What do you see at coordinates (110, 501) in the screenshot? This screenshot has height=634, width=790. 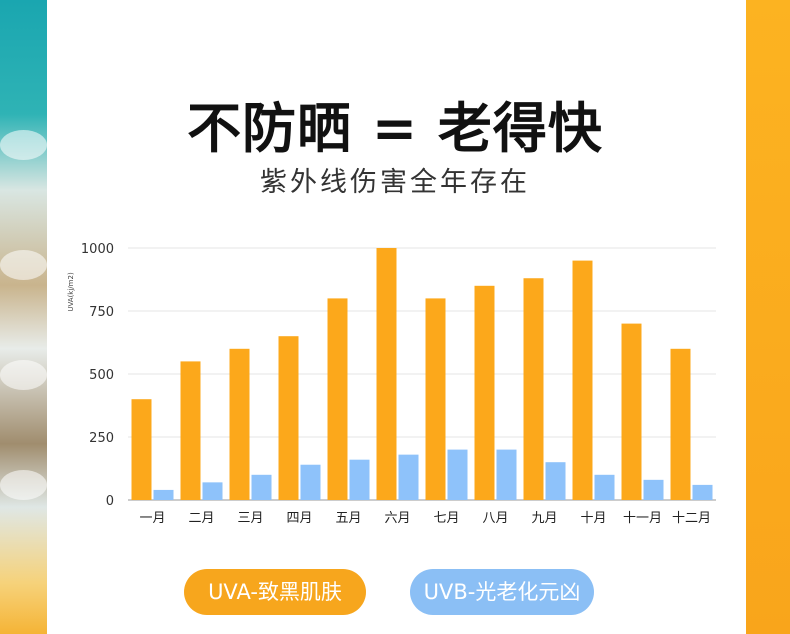 I see `y-tick-label: 0` at bounding box center [110, 501].